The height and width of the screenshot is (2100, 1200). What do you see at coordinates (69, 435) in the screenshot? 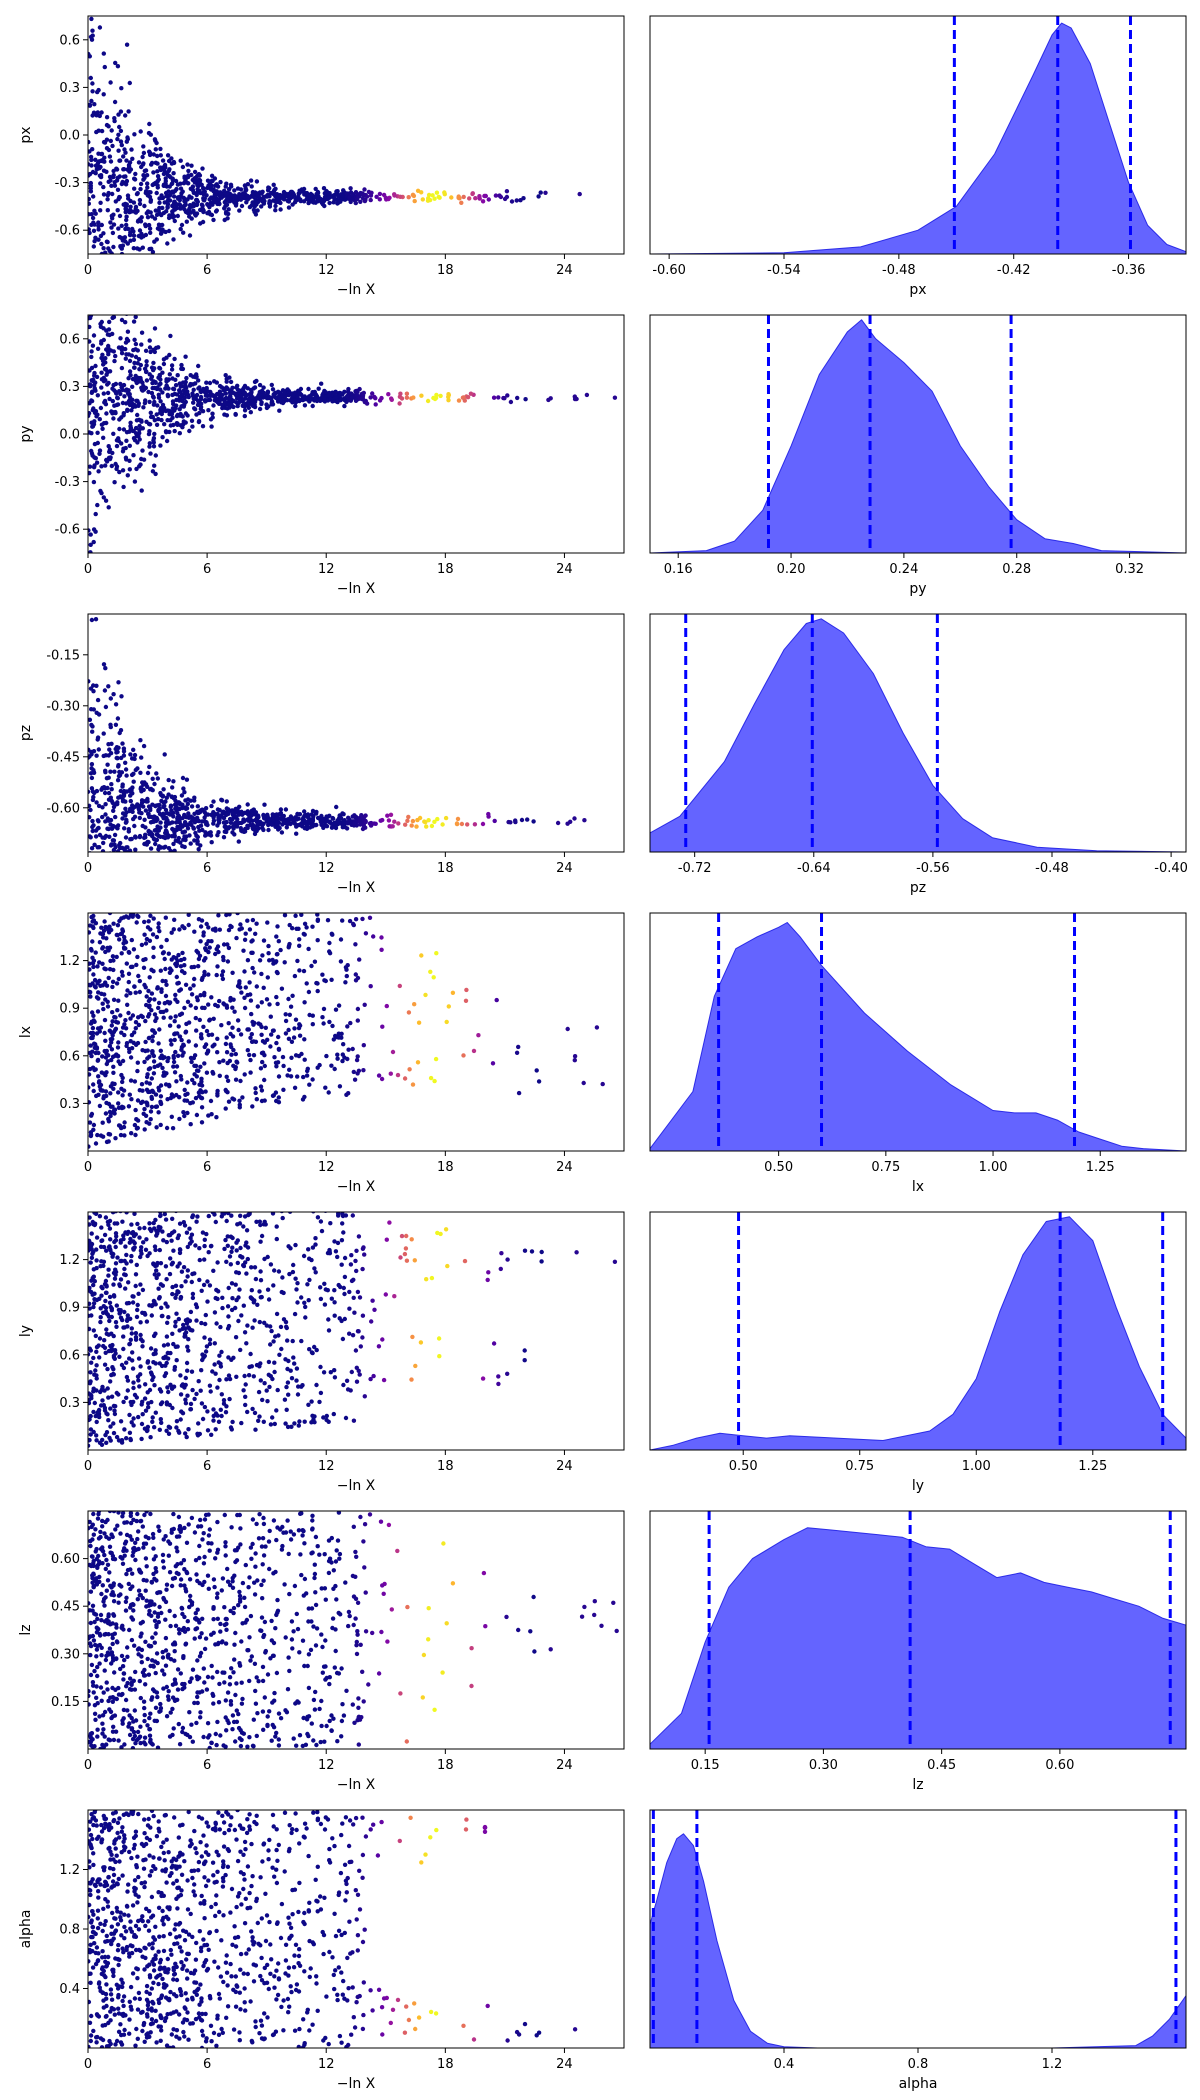
I see `y-tick-label: 0.0` at bounding box center [69, 435].